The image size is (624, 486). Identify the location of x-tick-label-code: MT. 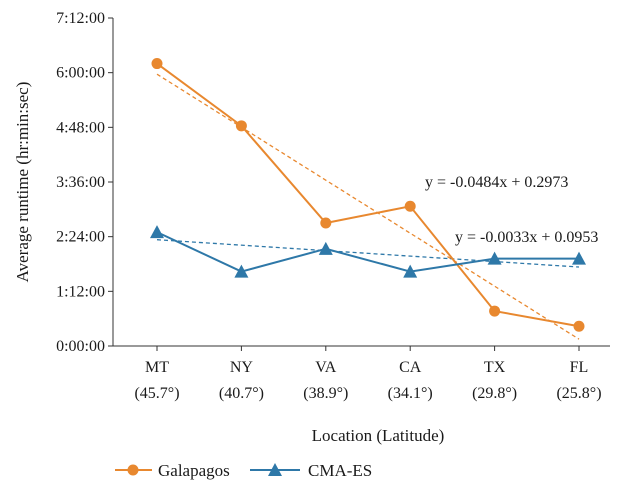
(157, 367).